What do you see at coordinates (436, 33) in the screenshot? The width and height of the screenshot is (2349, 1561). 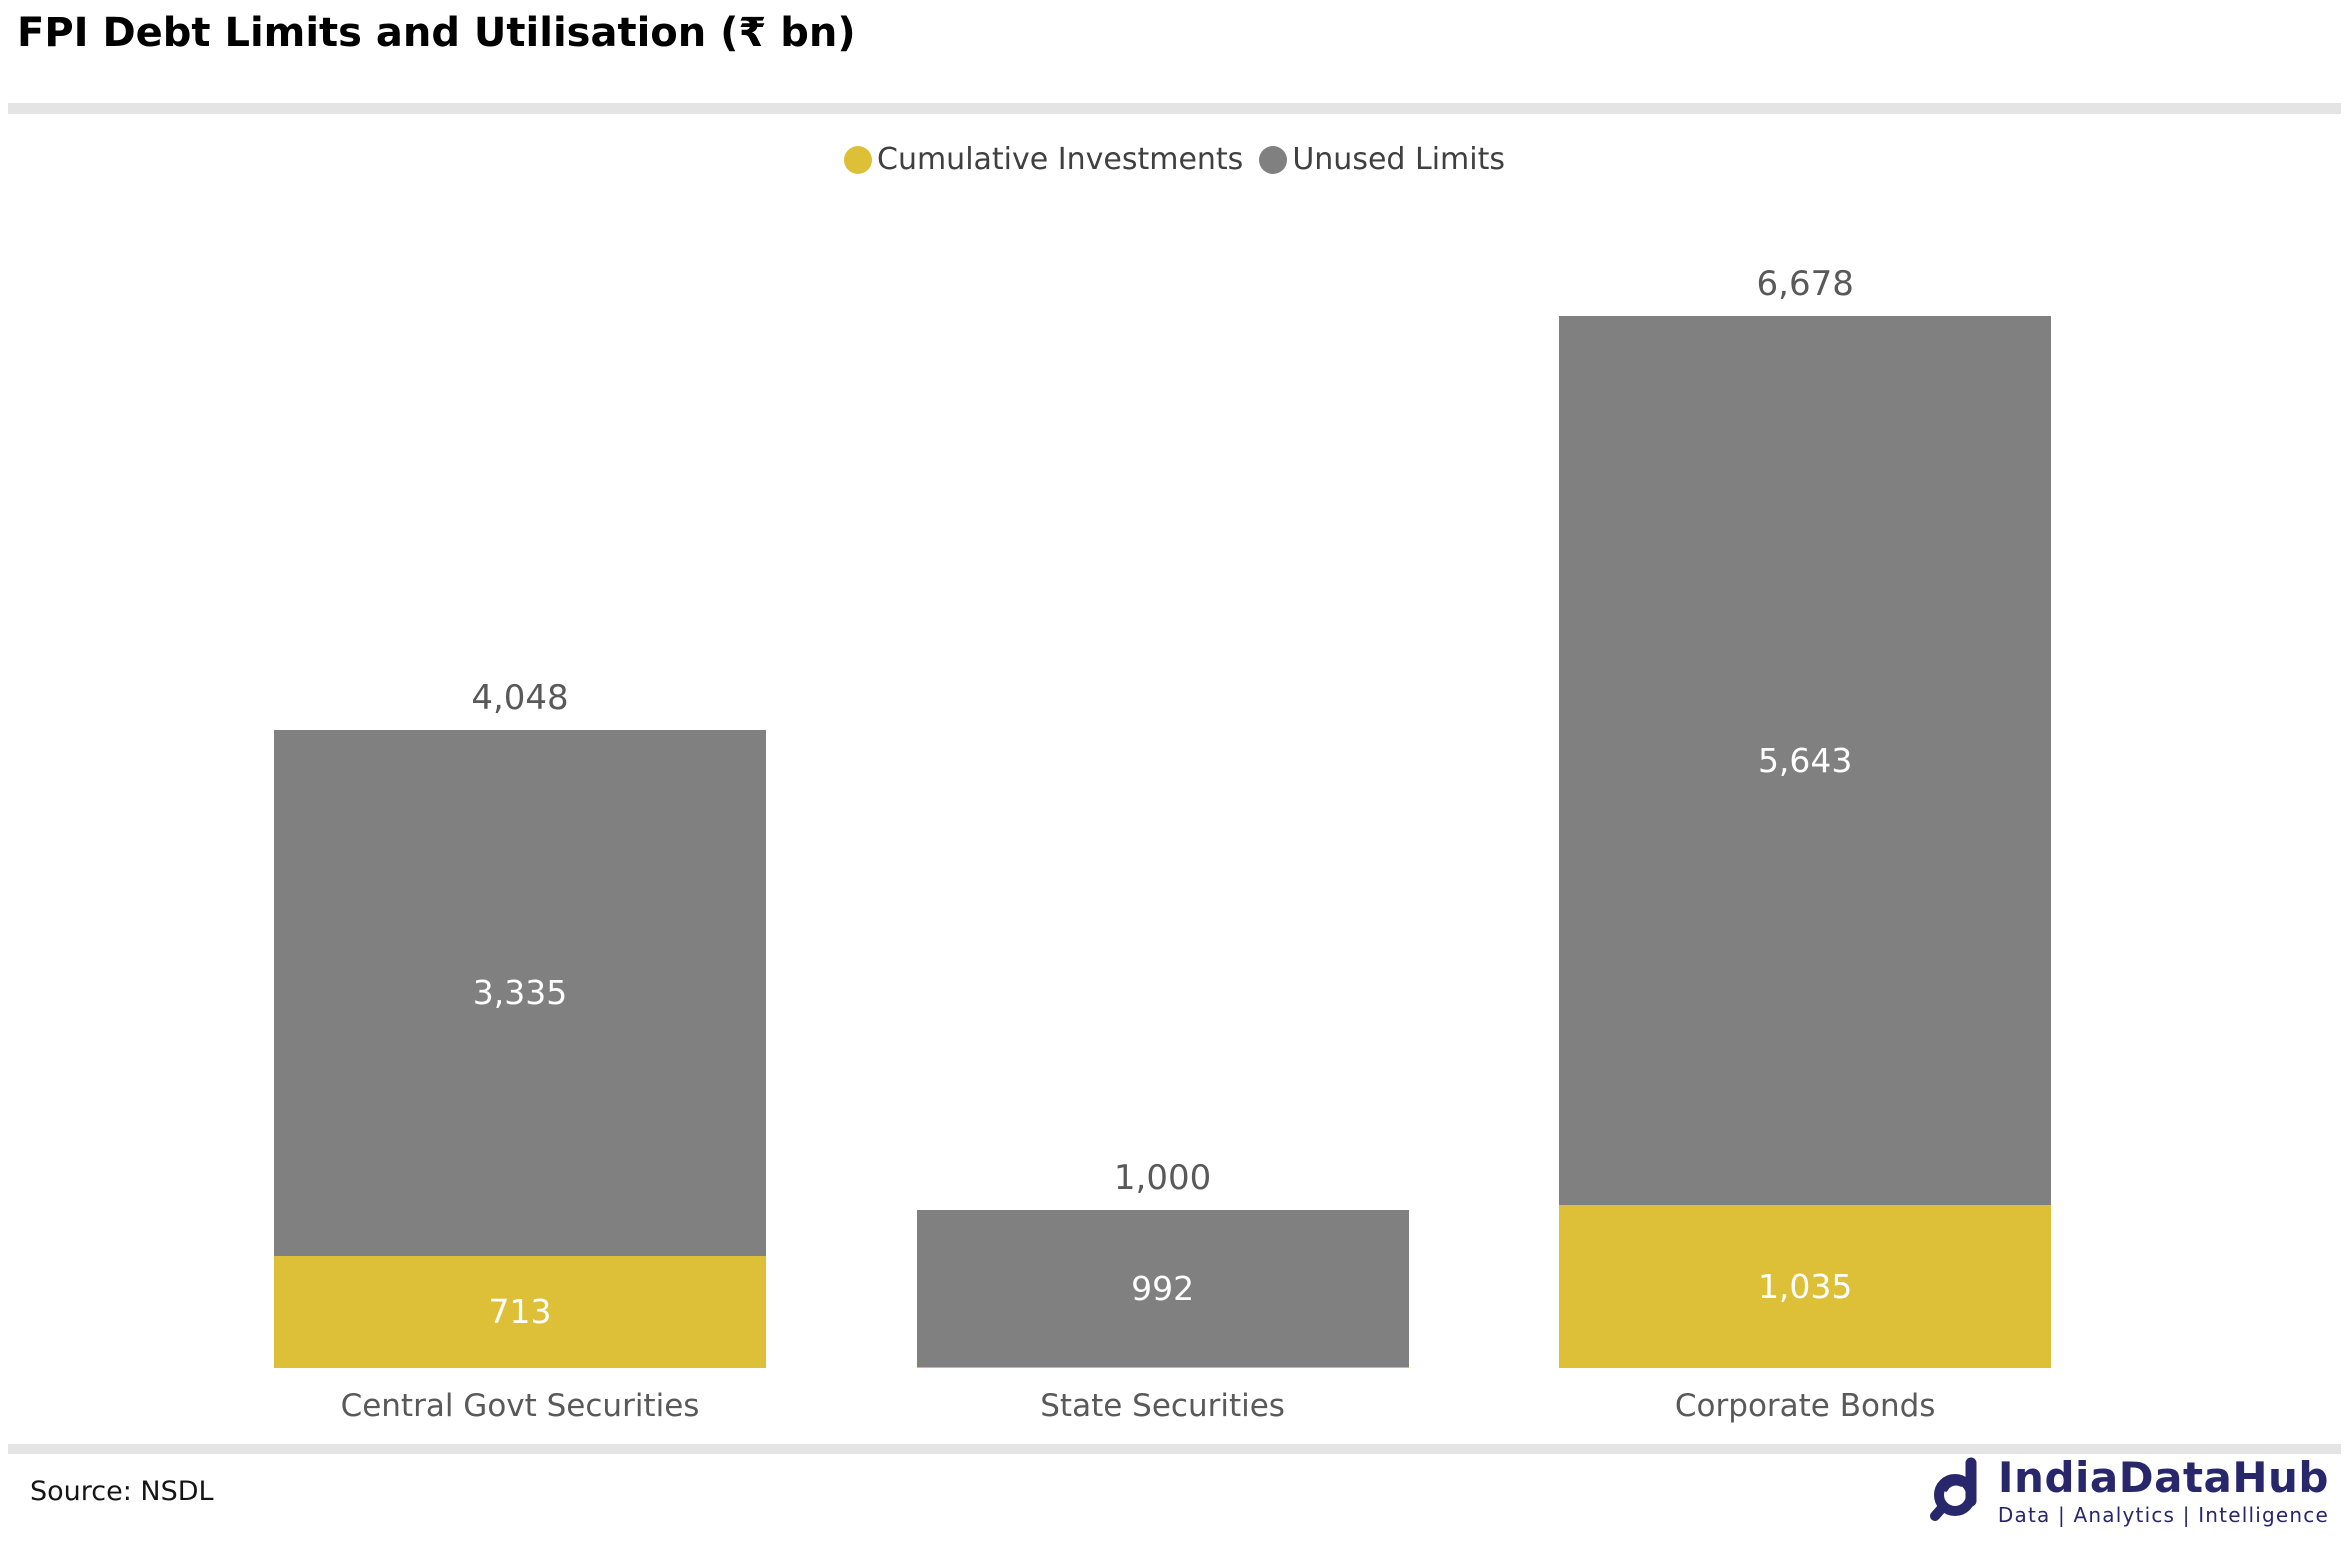 I see `chart-title: FPI Debt Limits and Utilisation (₹ bn)` at bounding box center [436, 33].